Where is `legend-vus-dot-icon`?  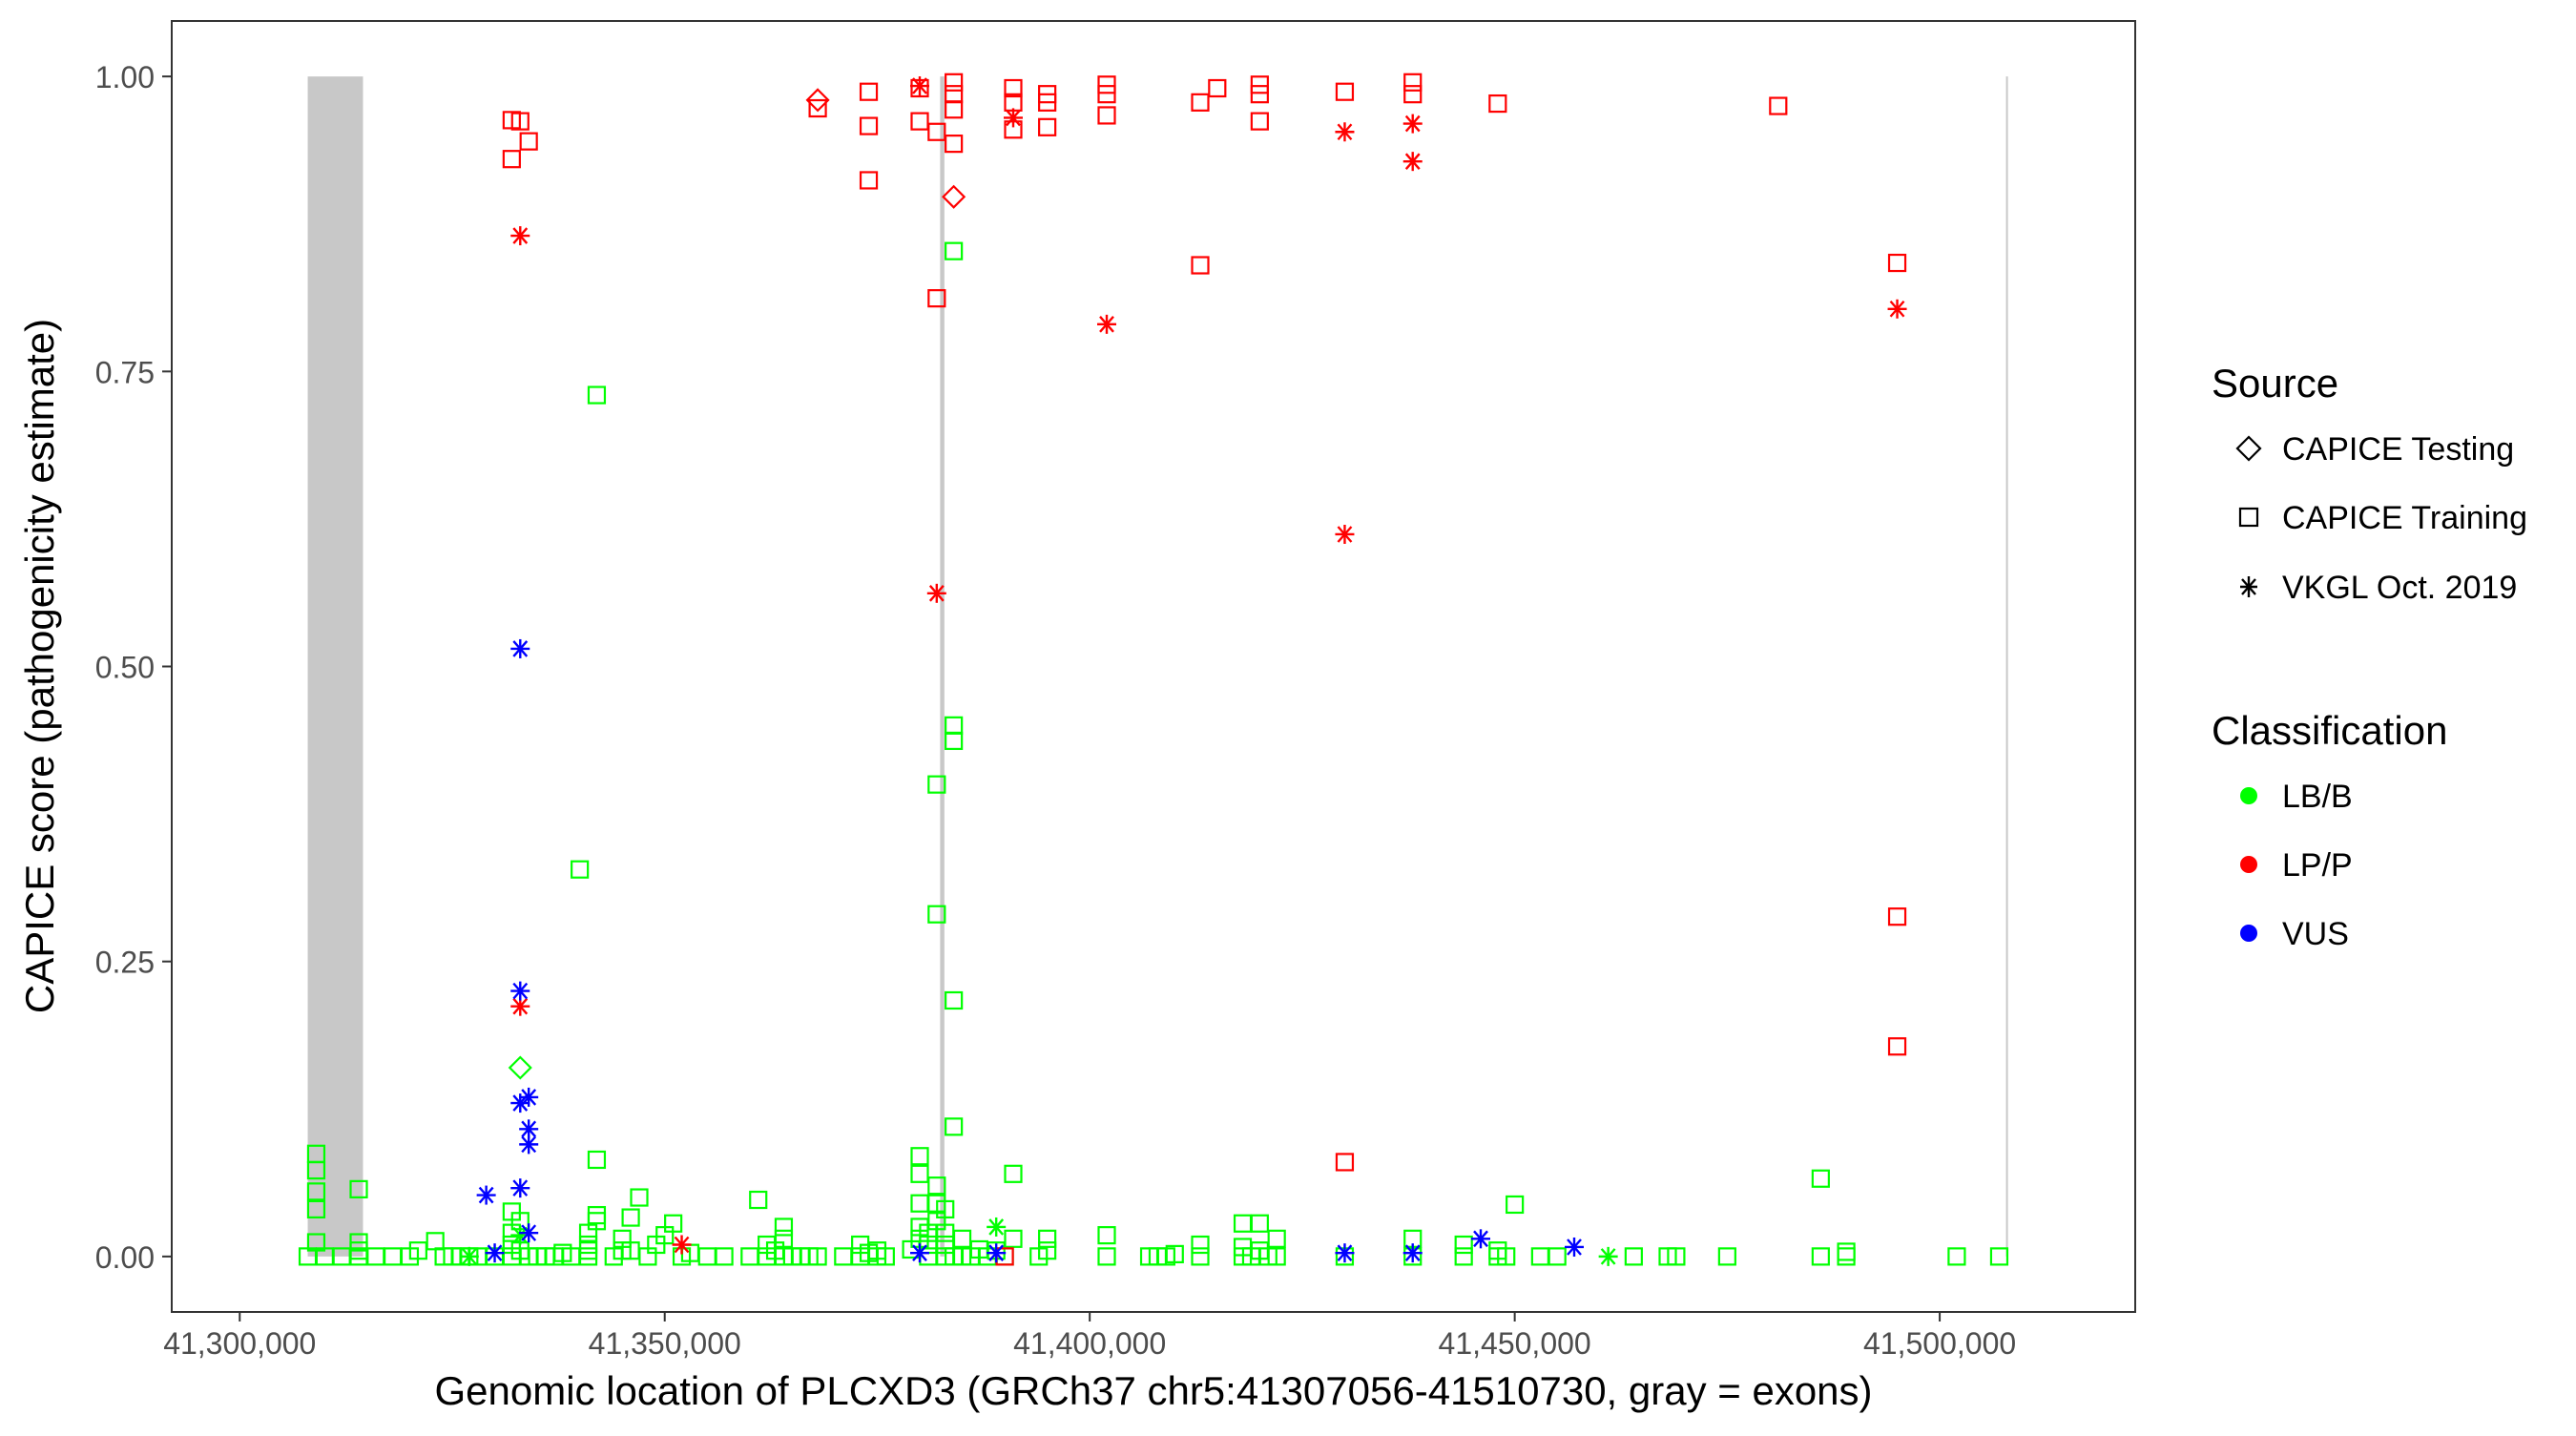
legend-vus-dot-icon is located at coordinates (2248, 933).